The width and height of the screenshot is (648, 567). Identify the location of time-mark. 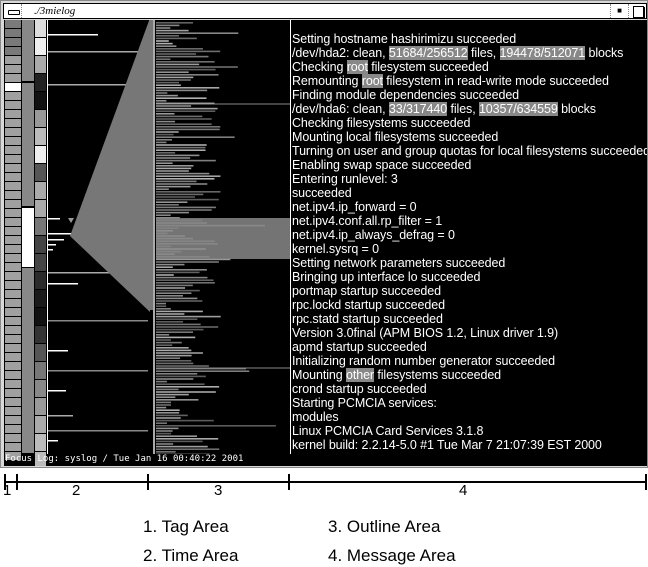
(54, 219).